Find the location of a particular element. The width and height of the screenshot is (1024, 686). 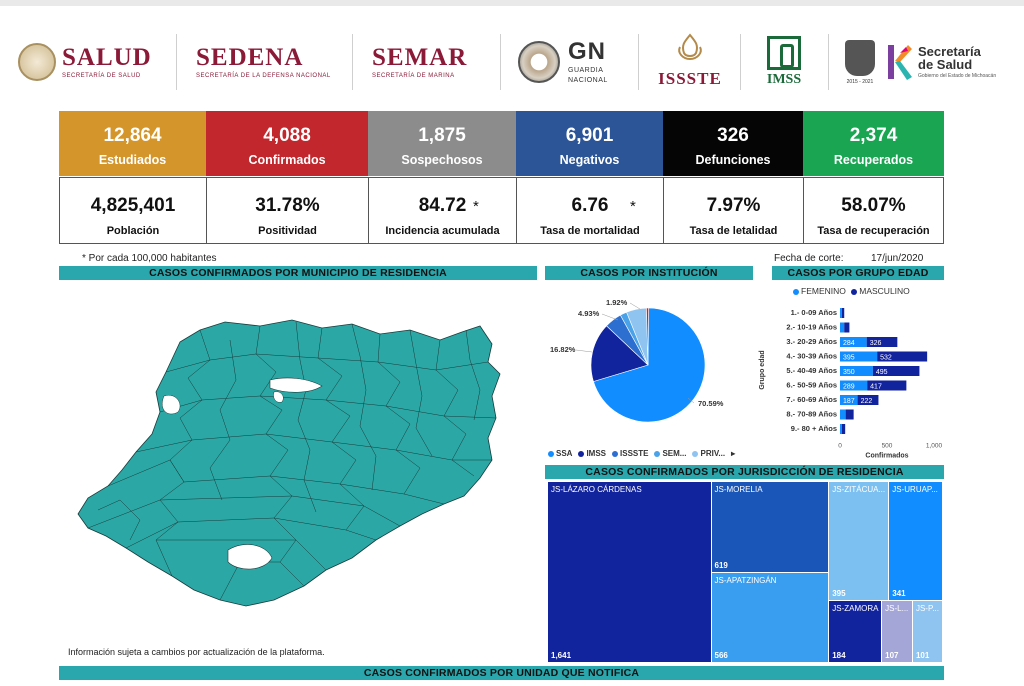

x-tick-label: 0 is located at coordinates (840, 446).